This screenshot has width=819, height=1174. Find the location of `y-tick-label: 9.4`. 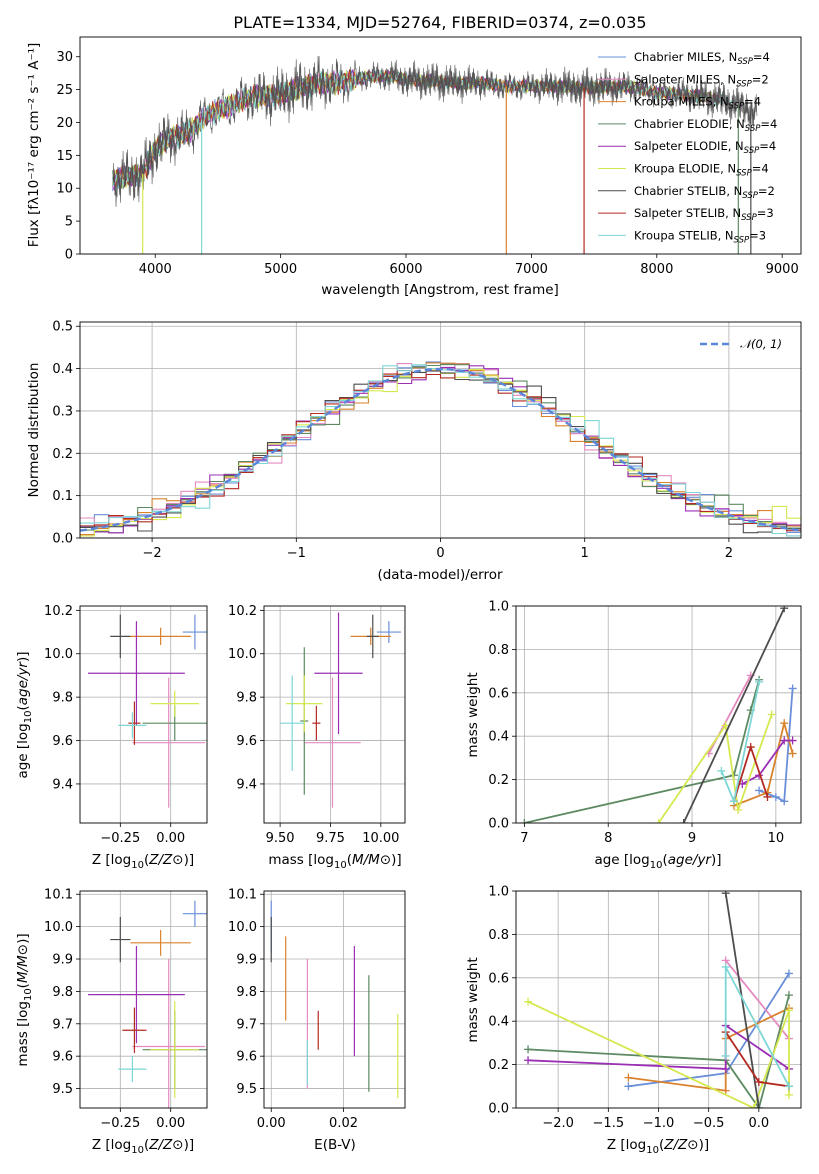

y-tick-label: 9.4 is located at coordinates (62, 784).